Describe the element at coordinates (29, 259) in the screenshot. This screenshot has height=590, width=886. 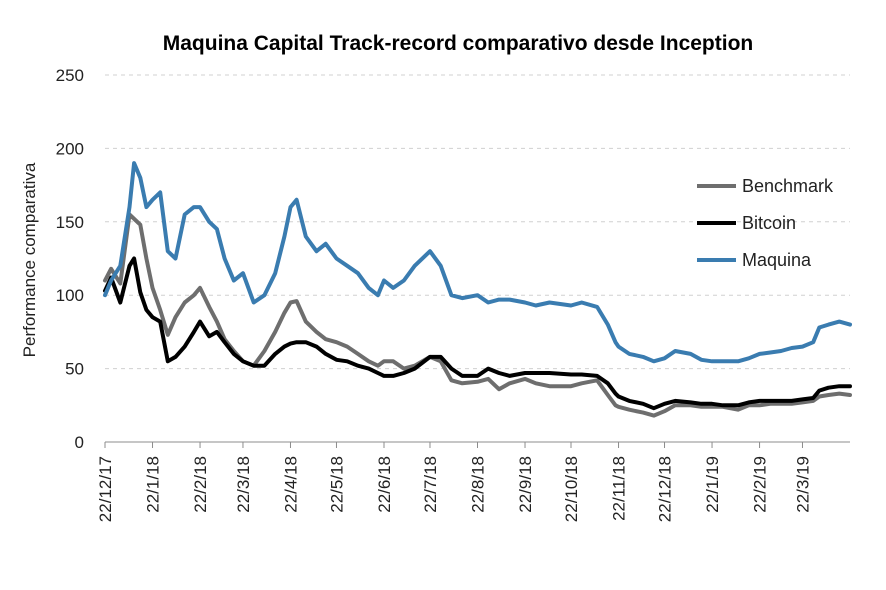
I see `y-axis-label: Performance comparativa` at that location.